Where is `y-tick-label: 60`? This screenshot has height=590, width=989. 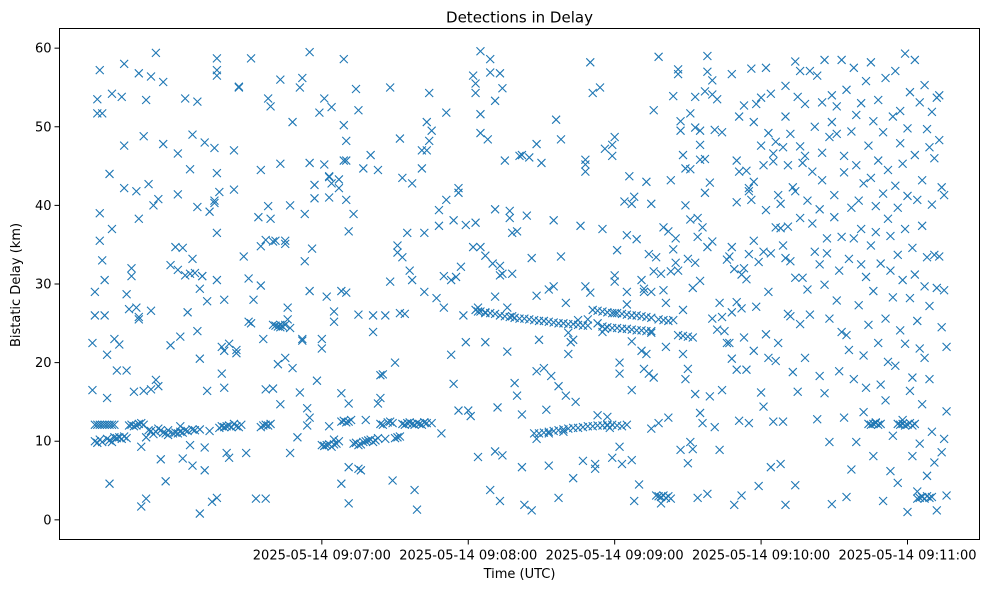 y-tick-label: 60 is located at coordinates (43, 49).